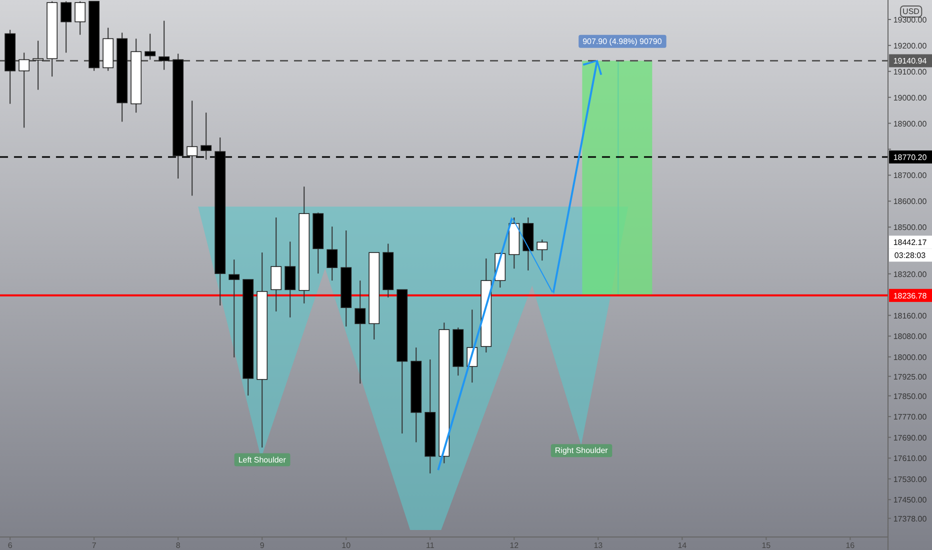  What do you see at coordinates (262, 459) in the screenshot?
I see `annotation: Left Shoulder` at bounding box center [262, 459].